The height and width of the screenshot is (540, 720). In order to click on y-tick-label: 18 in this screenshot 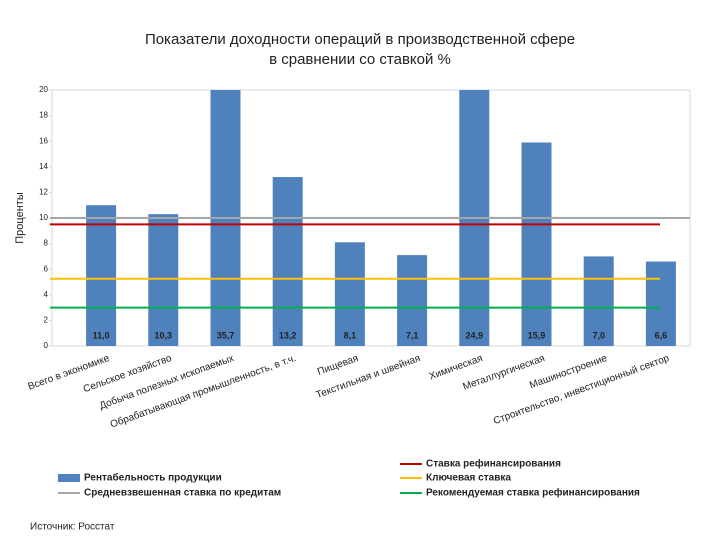, I will do `click(43, 115)`.